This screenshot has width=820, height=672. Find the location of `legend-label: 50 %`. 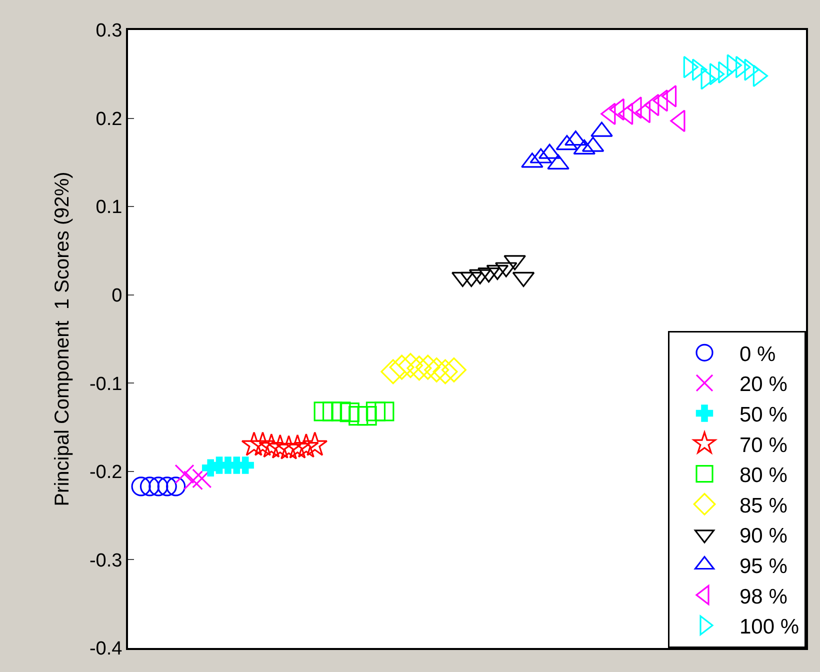

legend-label: 50 % is located at coordinates (764, 414).